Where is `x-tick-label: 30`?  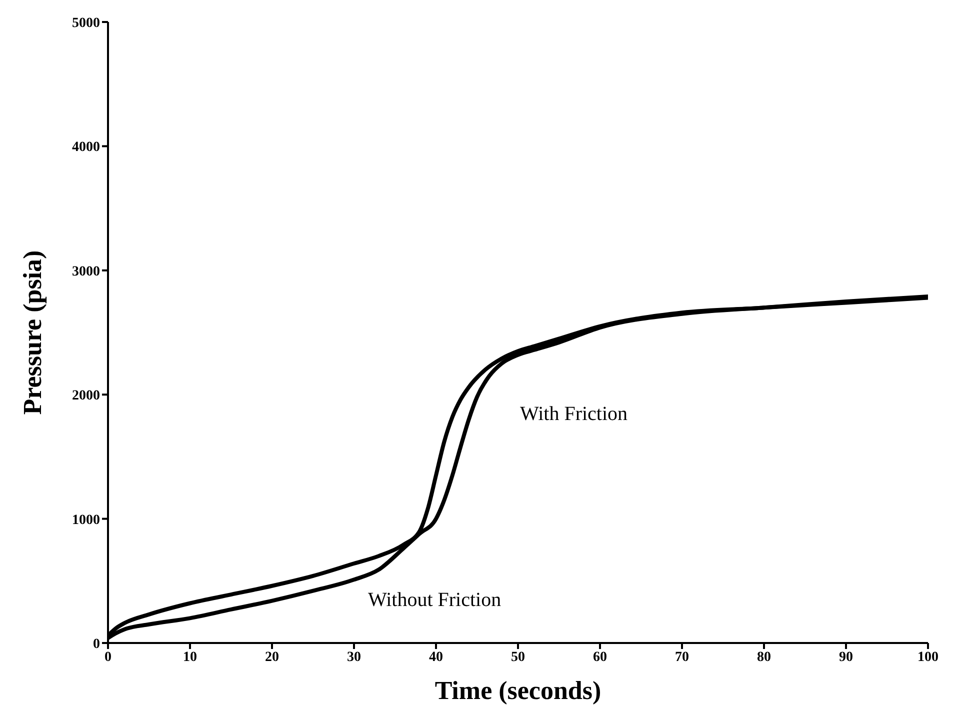 x-tick-label: 30 is located at coordinates (354, 657).